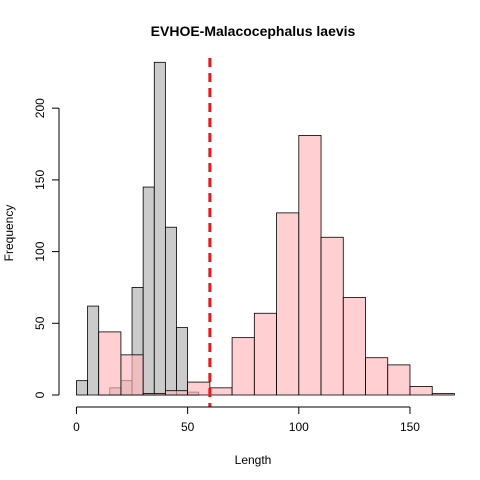  What do you see at coordinates (9, 233) in the screenshot?
I see `y-axis-label: Frequency` at bounding box center [9, 233].